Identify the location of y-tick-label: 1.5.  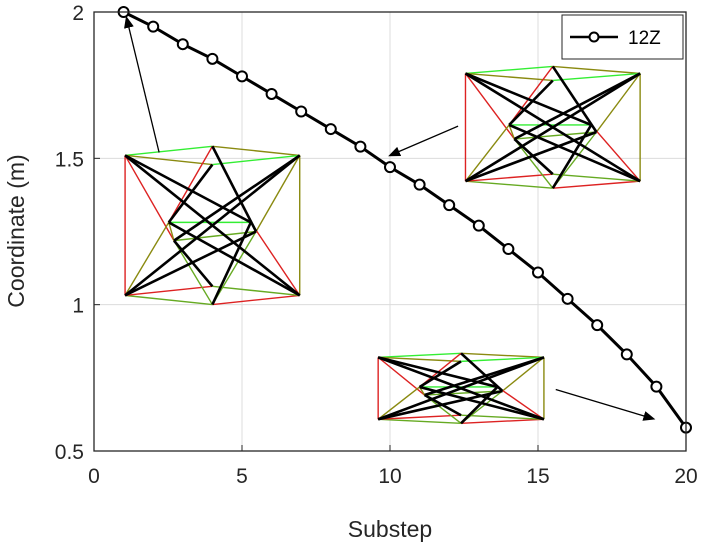
(69, 159).